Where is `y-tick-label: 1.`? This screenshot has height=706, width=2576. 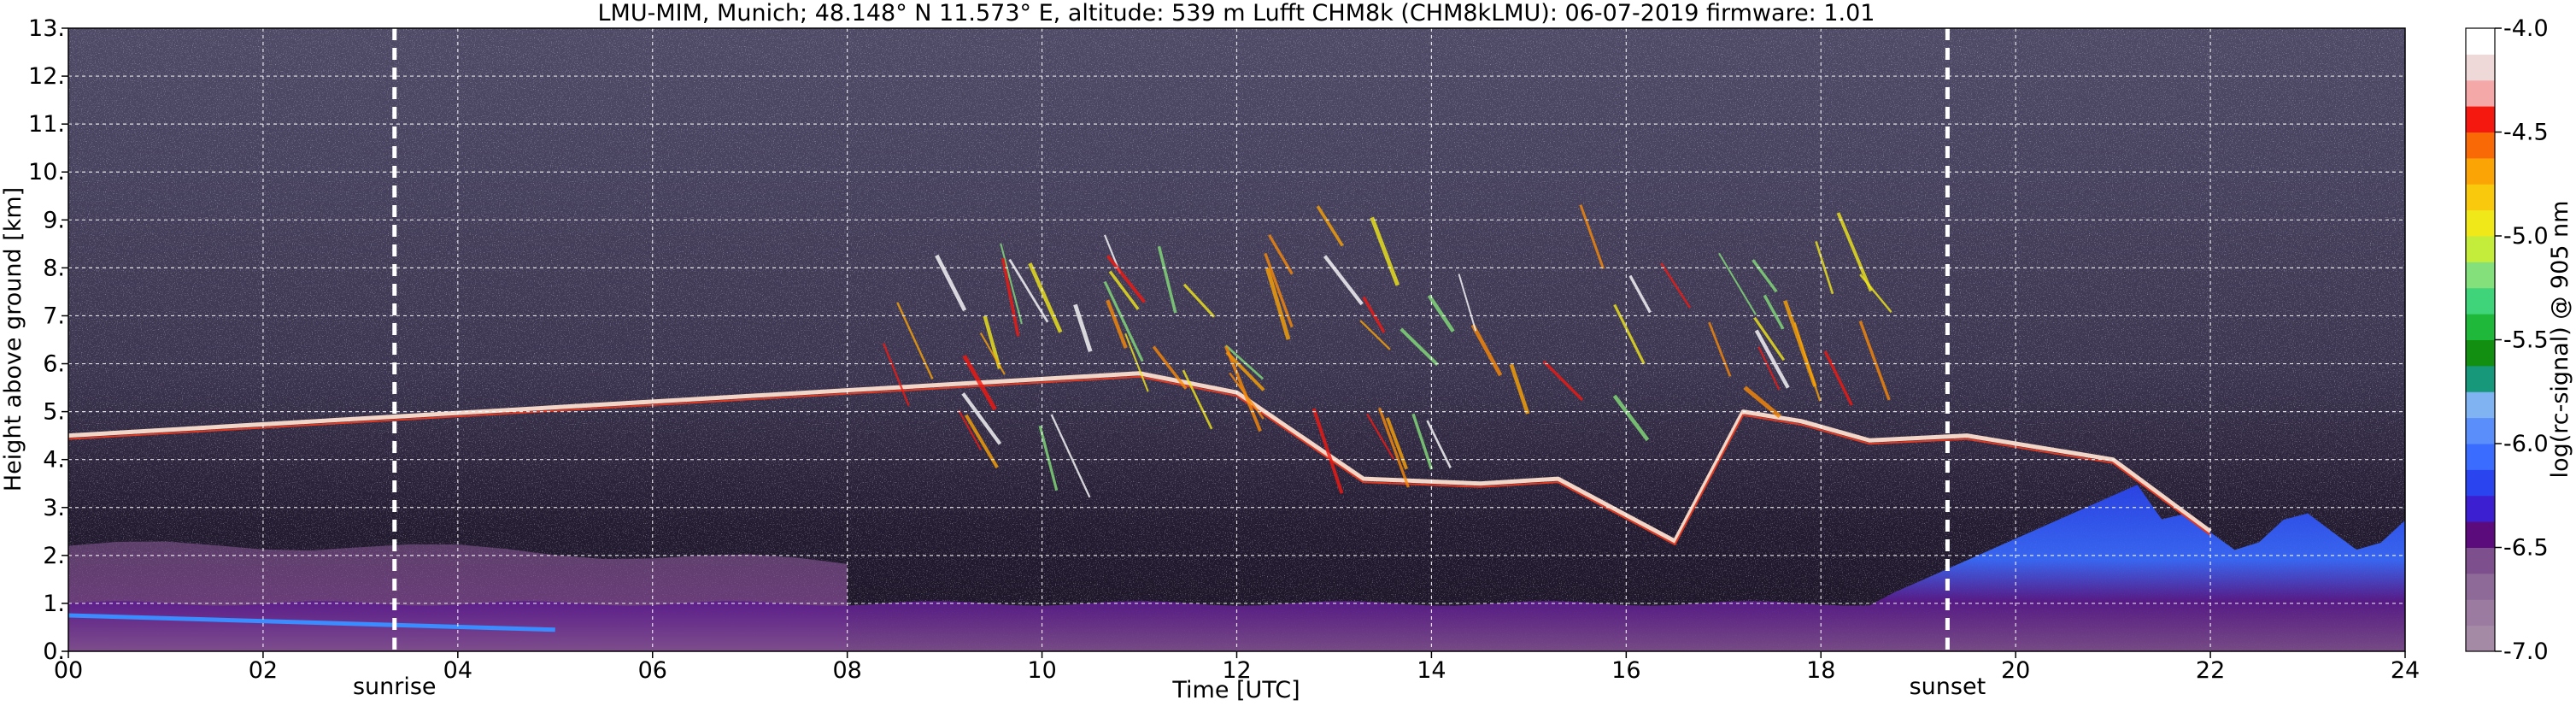 y-tick-label: 1. is located at coordinates (54, 604).